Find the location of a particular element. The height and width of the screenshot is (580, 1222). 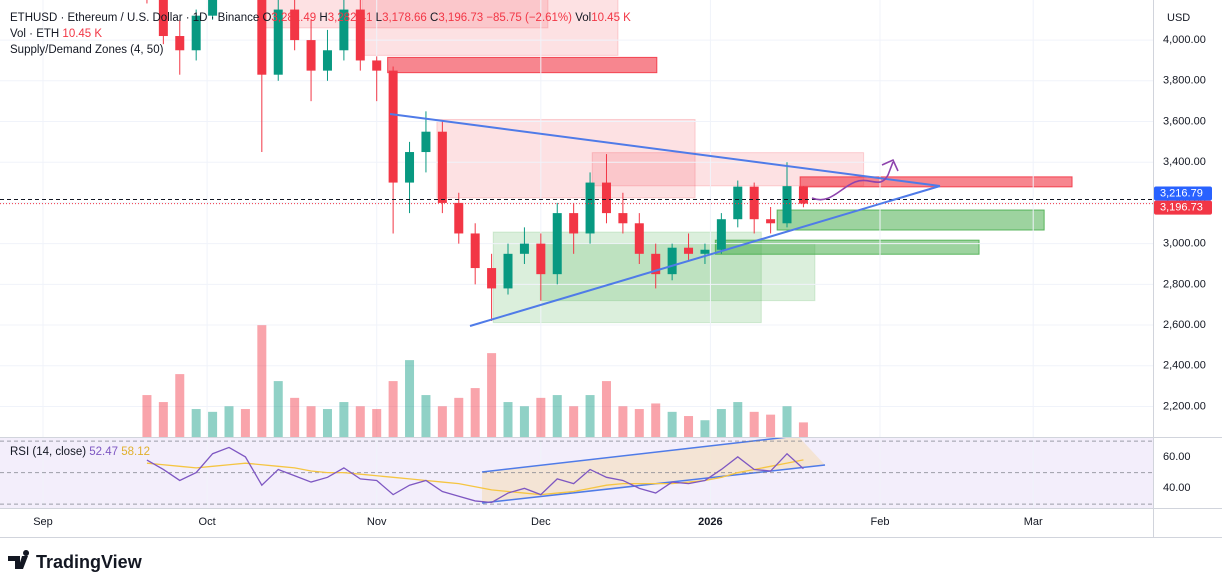

channel-fill is located at coordinates (653, 470).